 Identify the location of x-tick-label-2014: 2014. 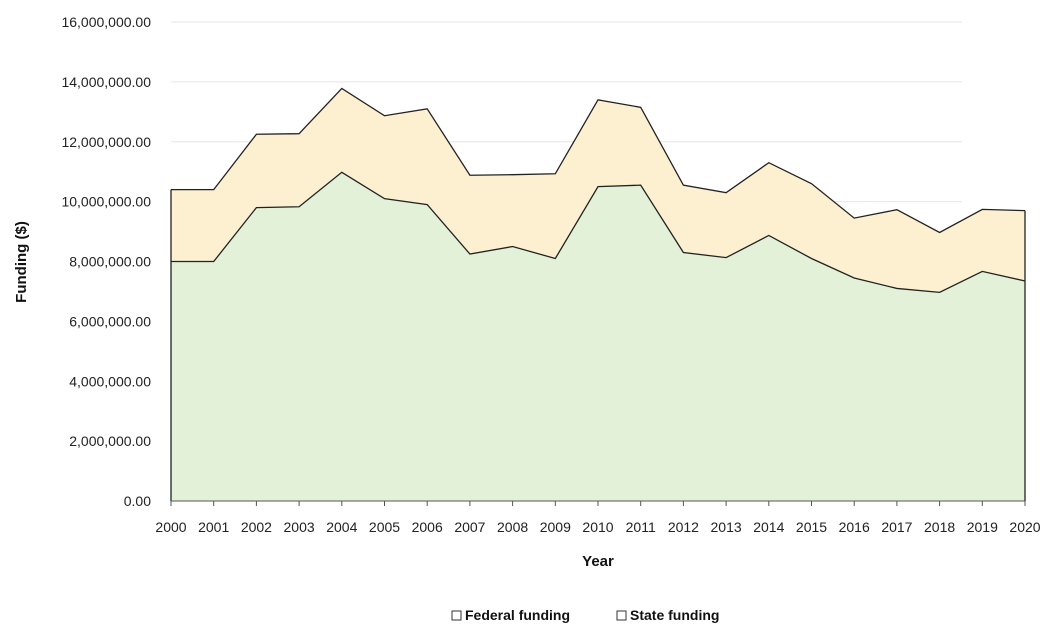
(768, 527).